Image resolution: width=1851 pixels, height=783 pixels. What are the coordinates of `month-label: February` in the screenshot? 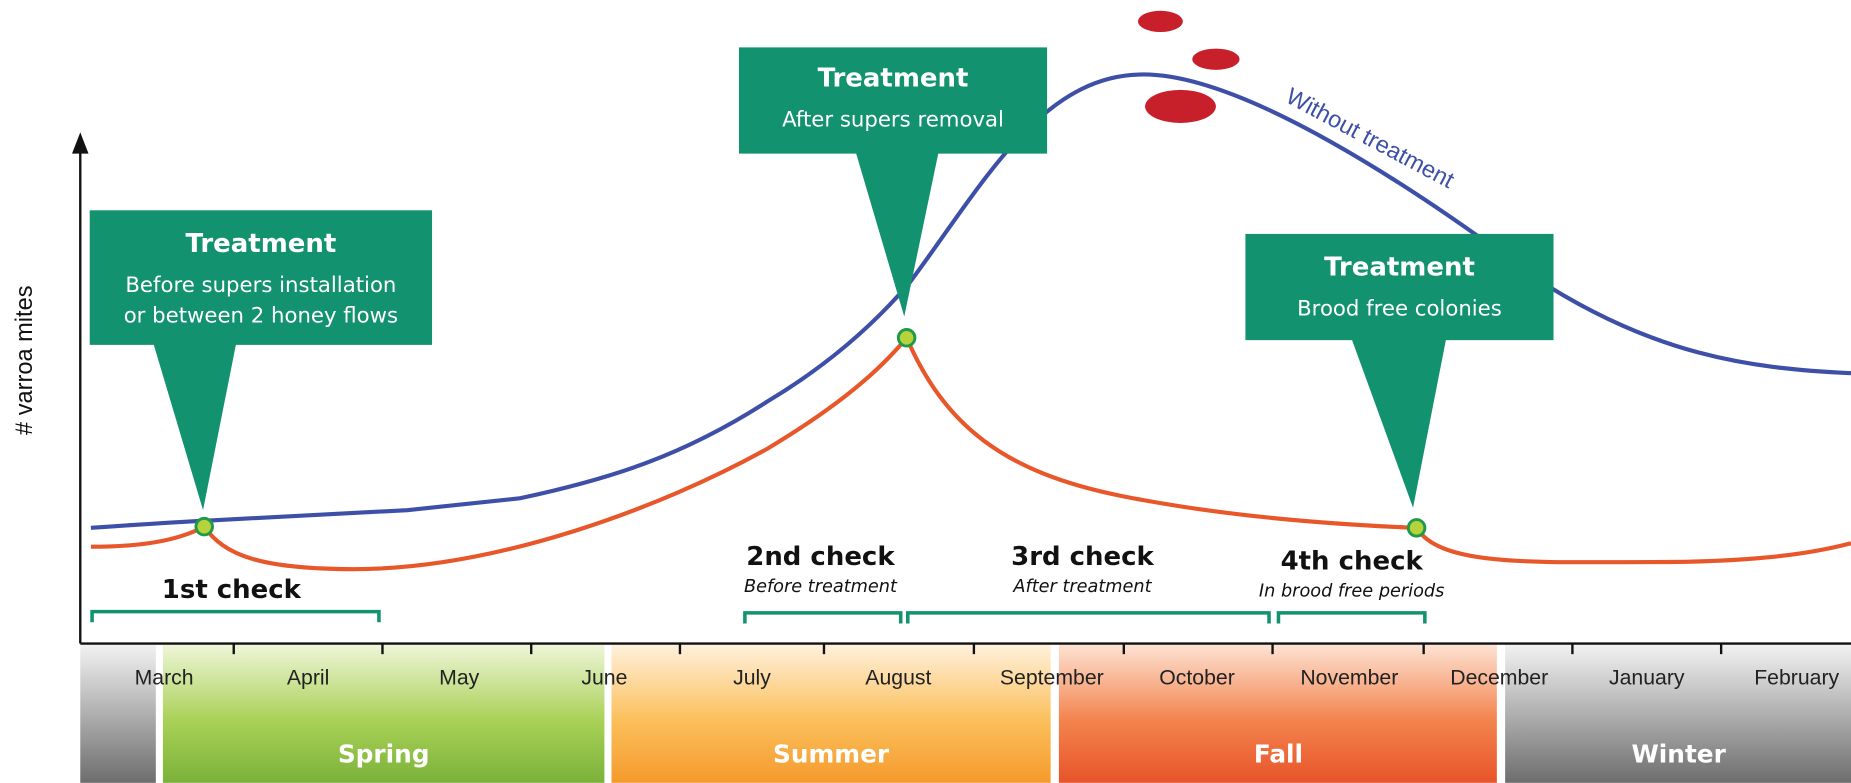 It's located at (1796, 678).